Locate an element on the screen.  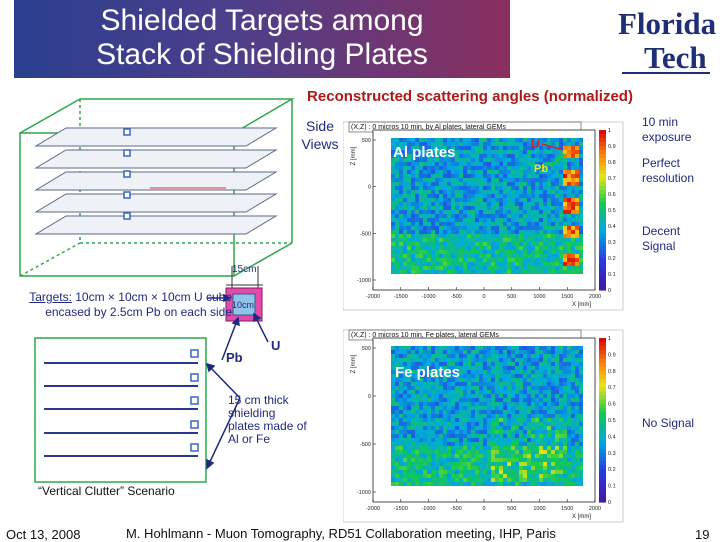
colorbar-tick-label: 0.4 is located at coordinates (612, 227).